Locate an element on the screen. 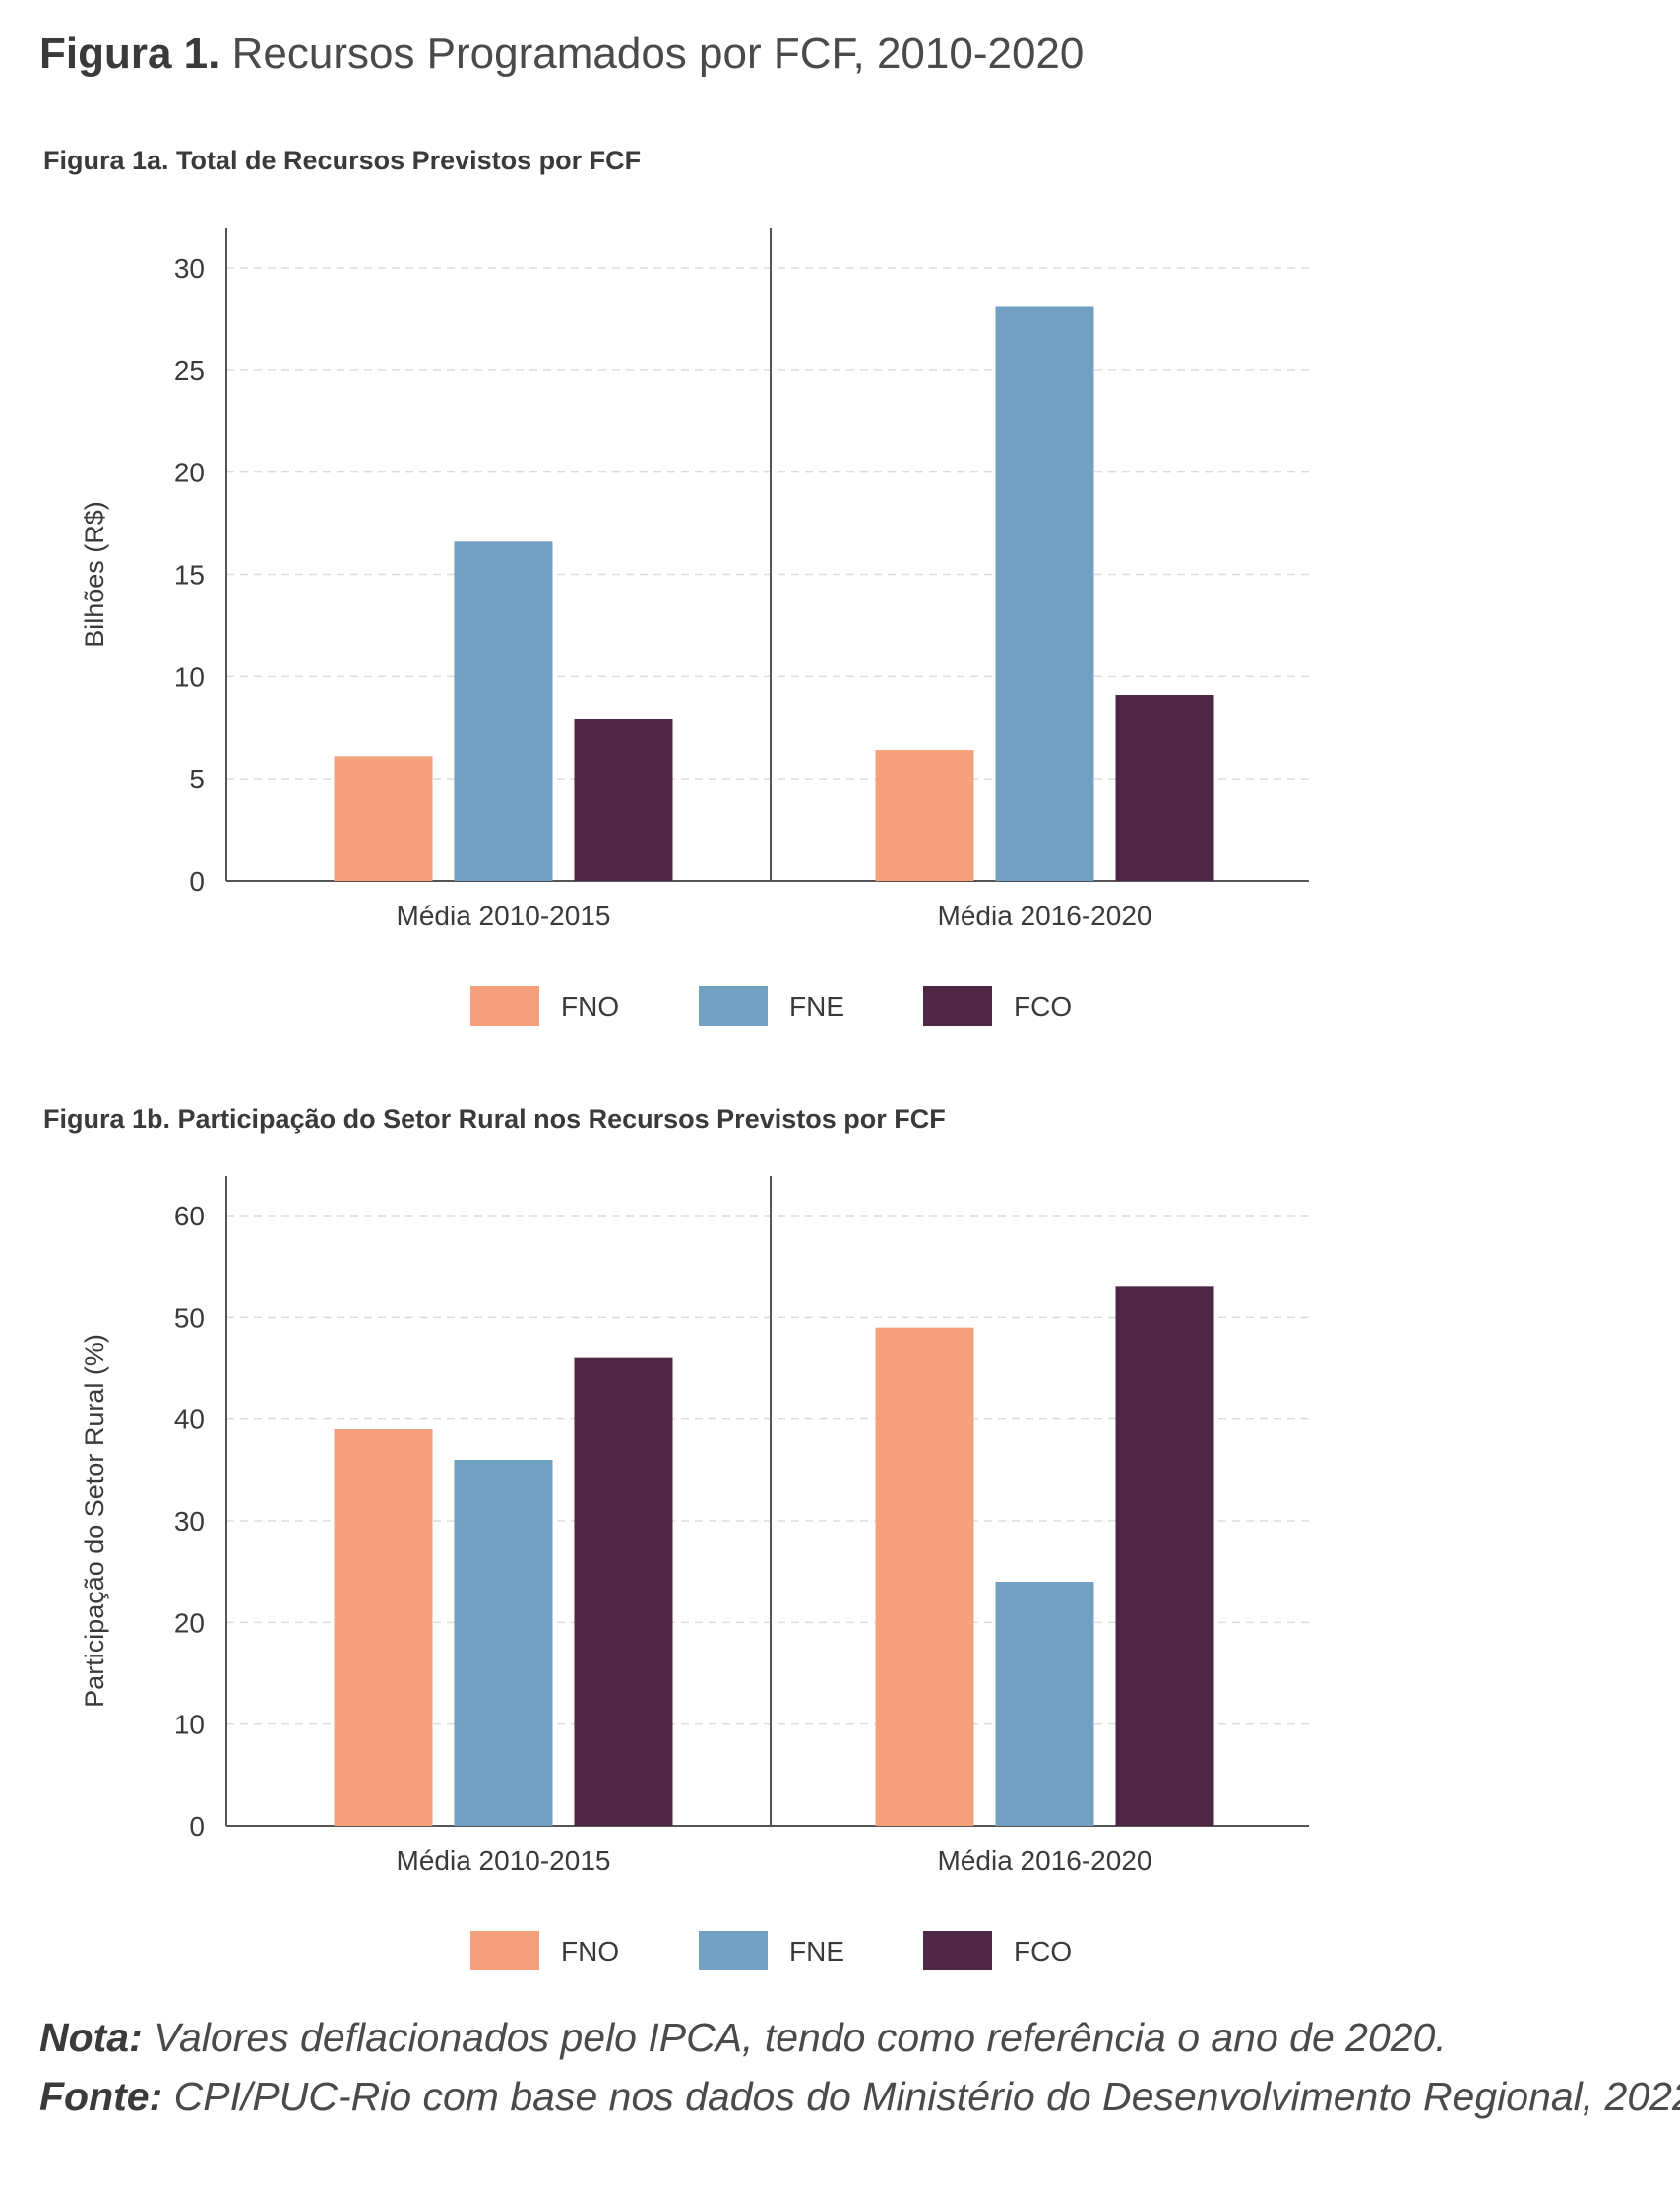 The image size is (1680, 2187). y-tick-label: 50 is located at coordinates (189, 1317).